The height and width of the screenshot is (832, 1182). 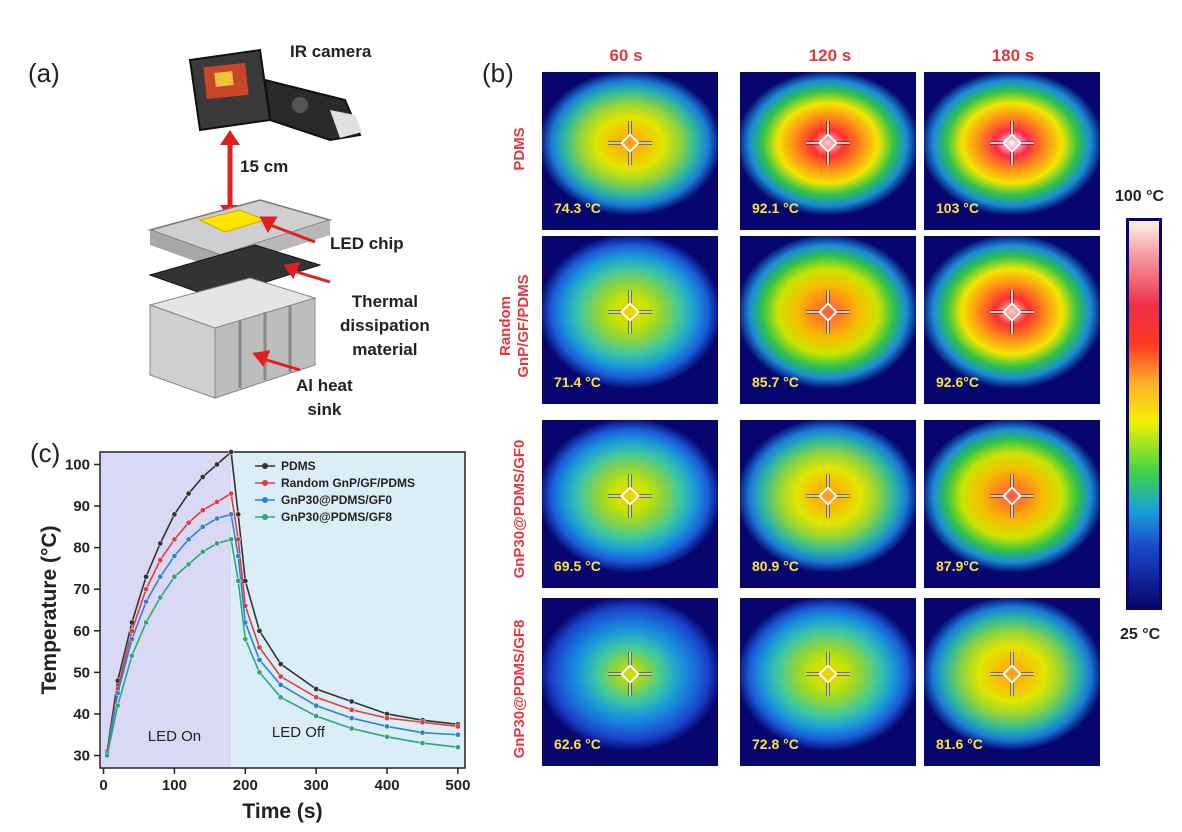 I want to click on thermal-image: 71.4 °C, so click(x=630, y=320).